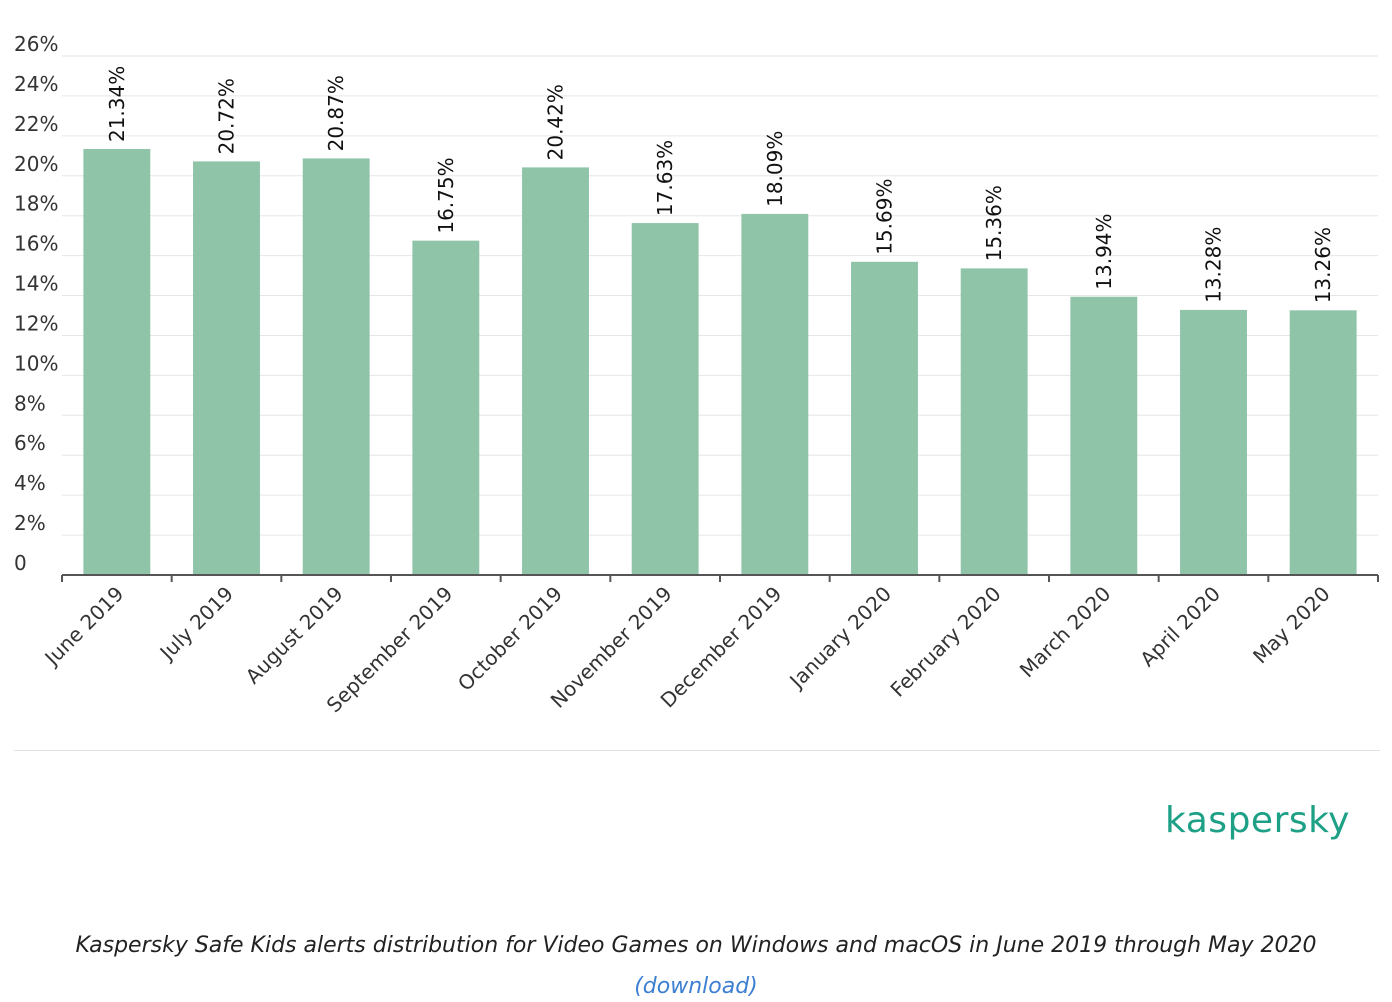  I want to click on y-tick-label: 4%, so click(30, 483).